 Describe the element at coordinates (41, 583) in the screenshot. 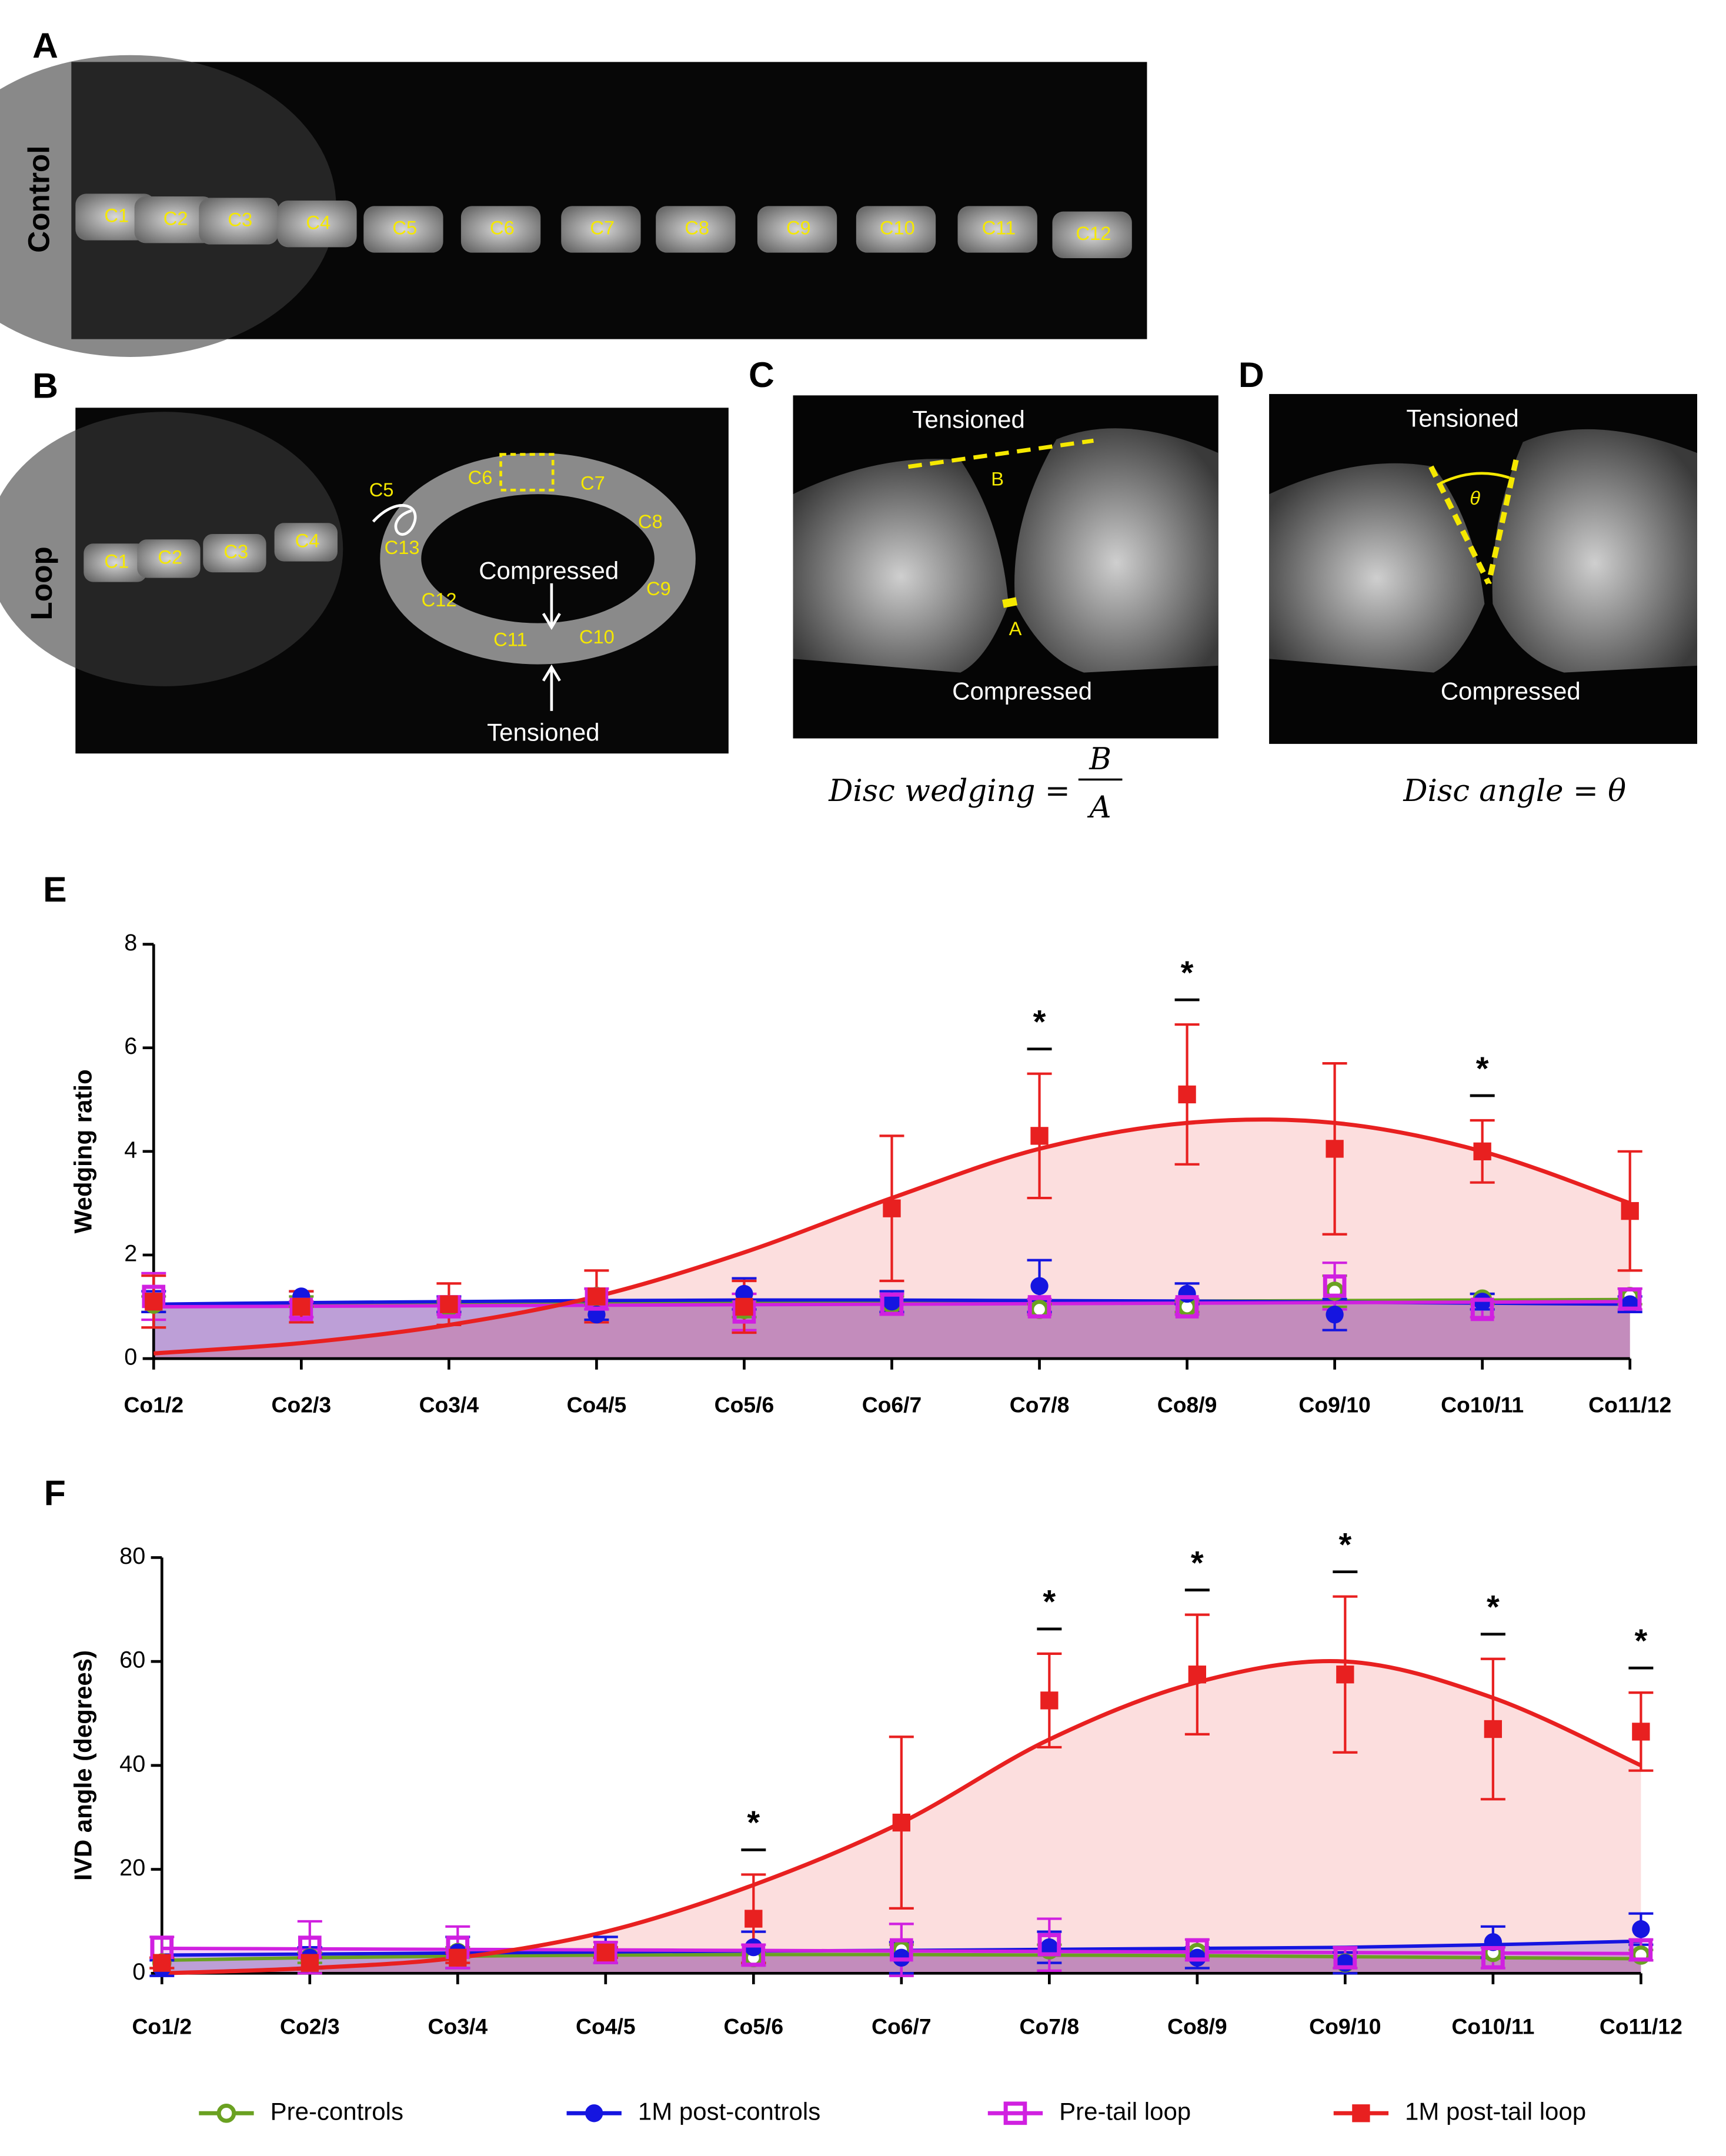

I see `side-label: Loop` at that location.